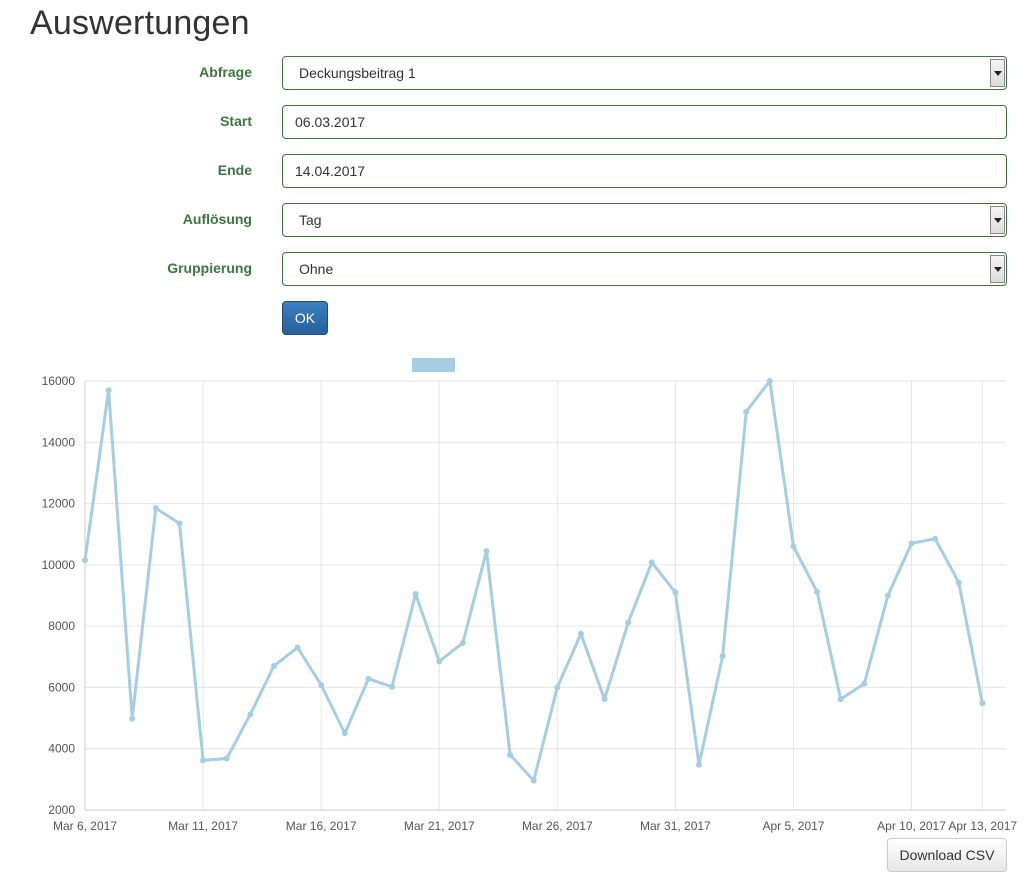  I want to click on y-tick-label: 12000, so click(59, 504).